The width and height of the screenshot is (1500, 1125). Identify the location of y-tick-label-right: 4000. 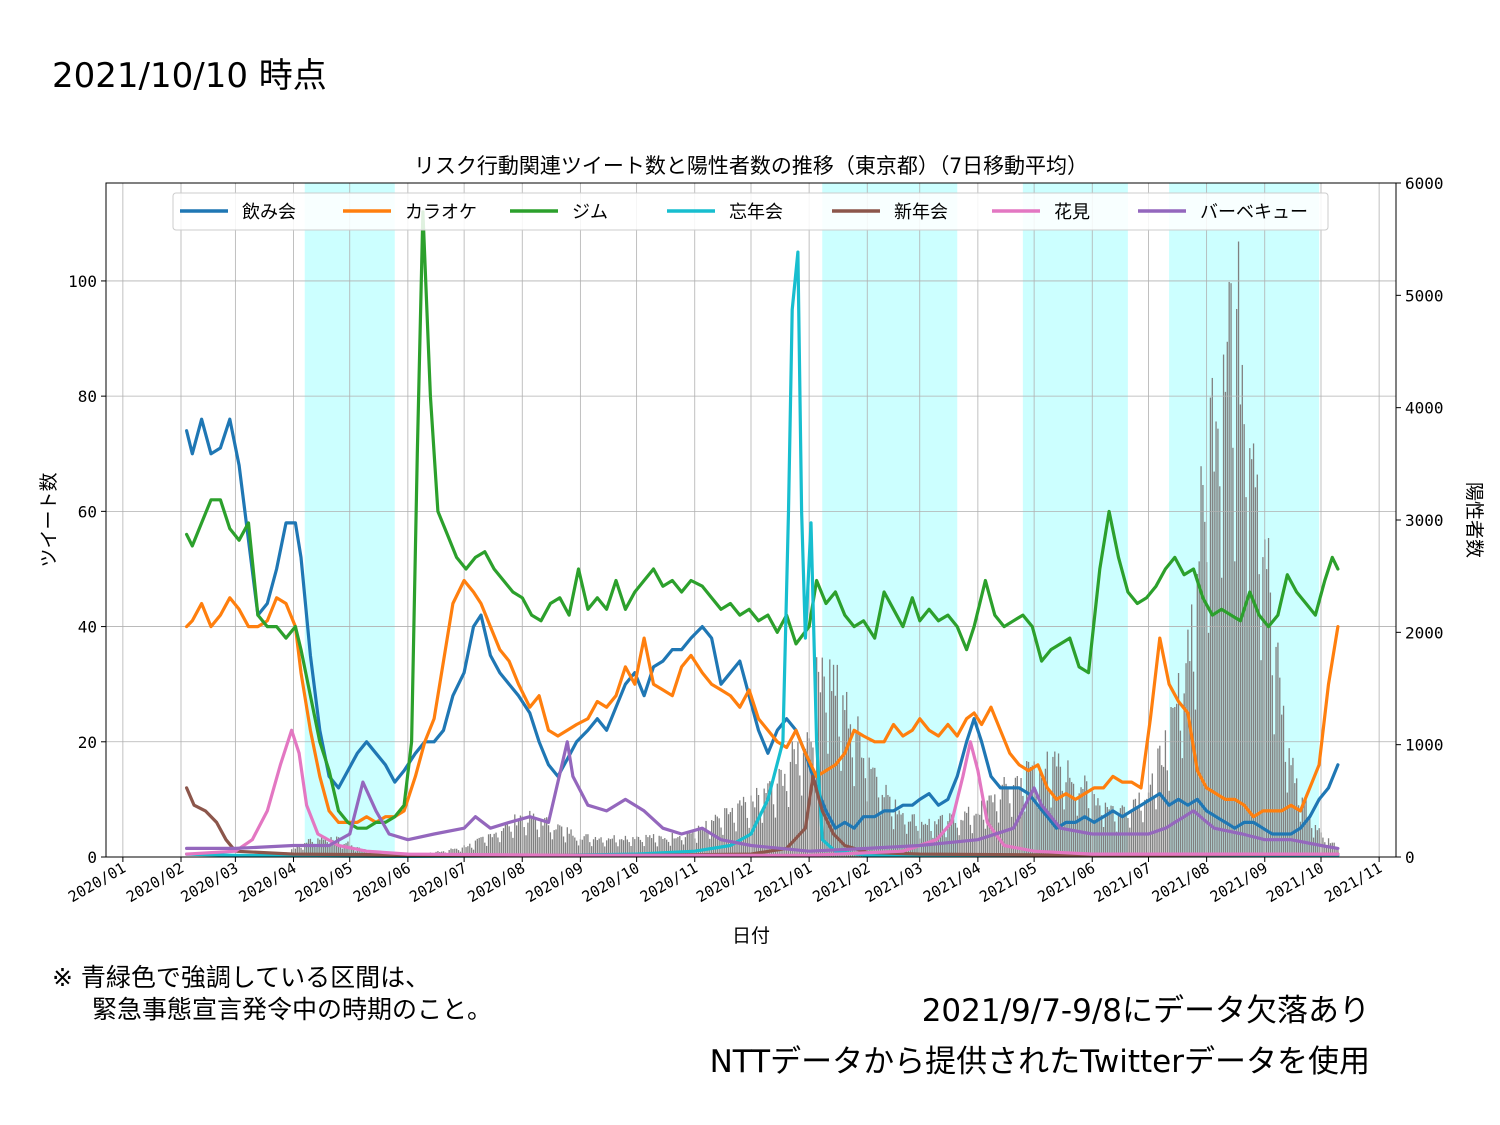
(1424, 408).